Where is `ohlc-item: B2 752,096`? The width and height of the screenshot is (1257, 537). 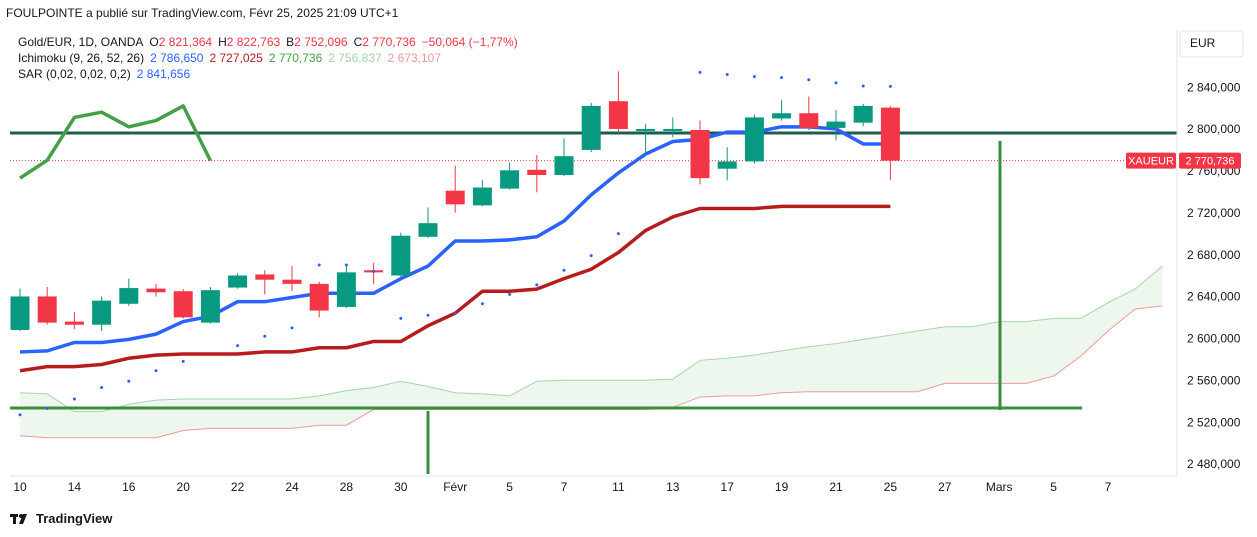
ohlc-item: B2 752,096 is located at coordinates (316, 42).